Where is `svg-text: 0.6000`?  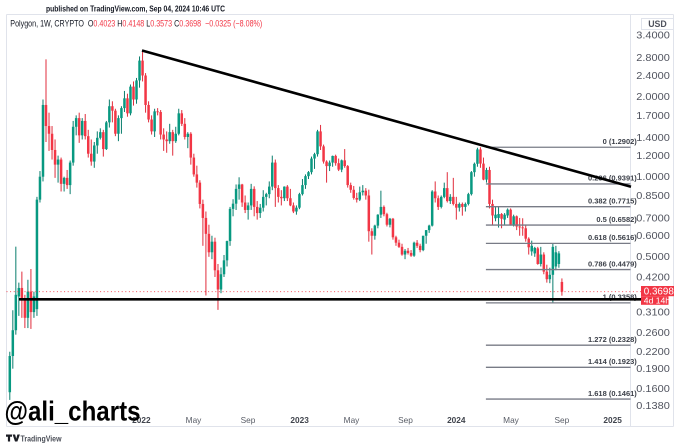
svg-text: 0.6000 is located at coordinates (653, 236).